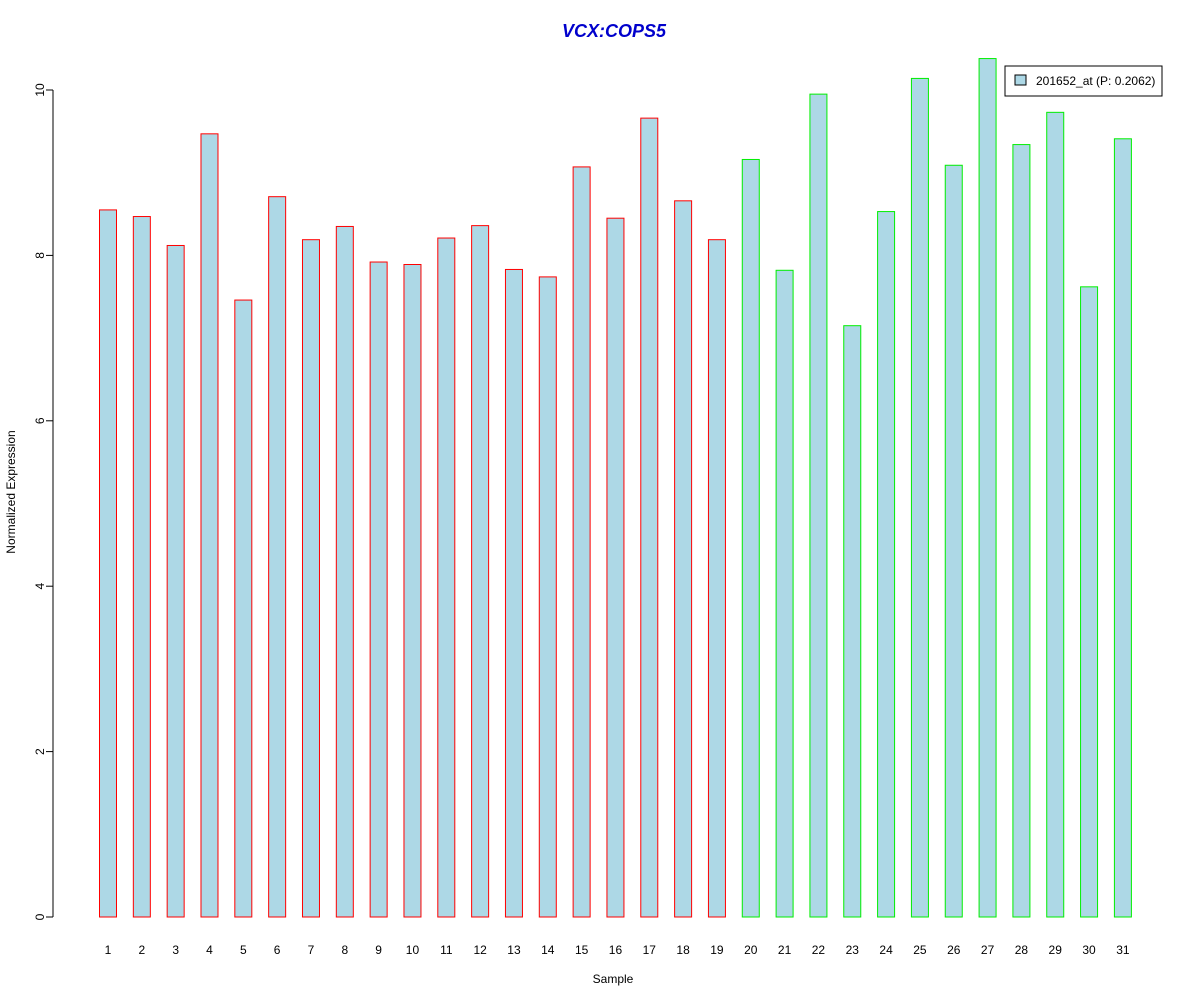  I want to click on x-tick-label: 4, so click(209, 950).